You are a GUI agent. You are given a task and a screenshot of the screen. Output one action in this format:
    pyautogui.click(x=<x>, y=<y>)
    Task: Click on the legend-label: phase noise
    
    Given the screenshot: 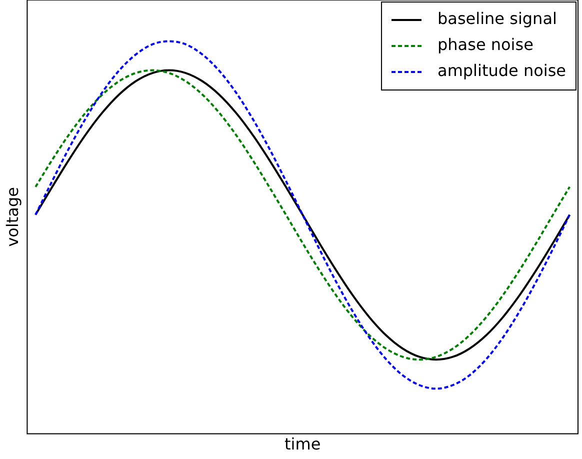 What is the action you would take?
    pyautogui.click(x=486, y=44)
    